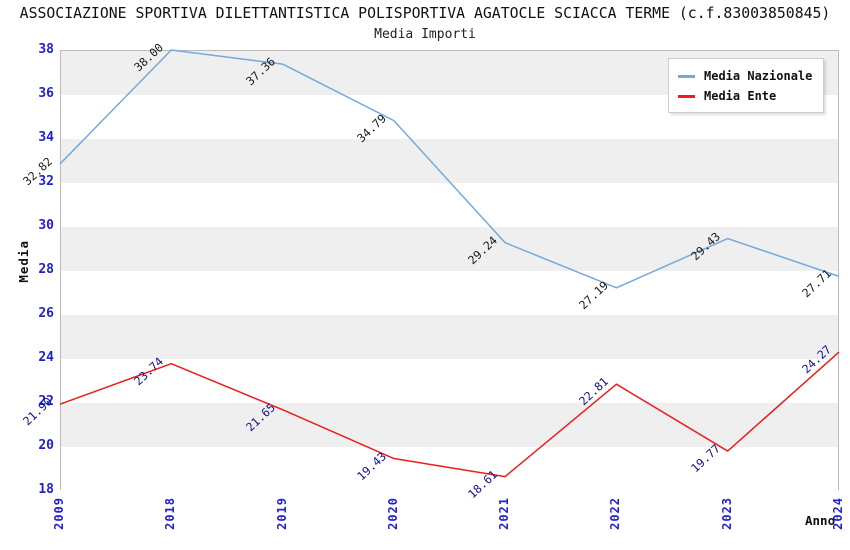  What do you see at coordinates (170, 513) in the screenshot?
I see `x-tick-label: 2018` at bounding box center [170, 513].